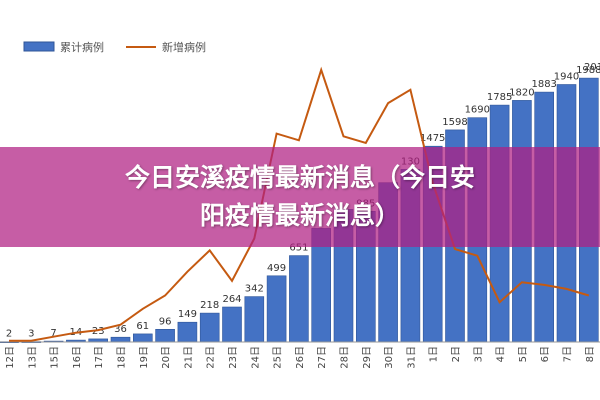  Describe the element at coordinates (144, 357) in the screenshot. I see `x-tick-label-6: 19日` at that location.